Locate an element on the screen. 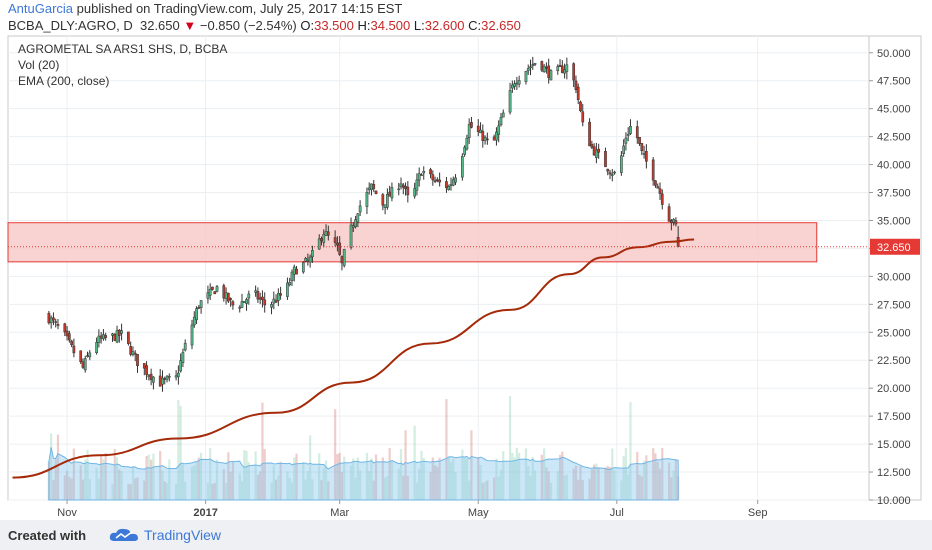 Image resolution: width=932 pixels, height=550 pixels. resistance-zone is located at coordinates (412, 242).